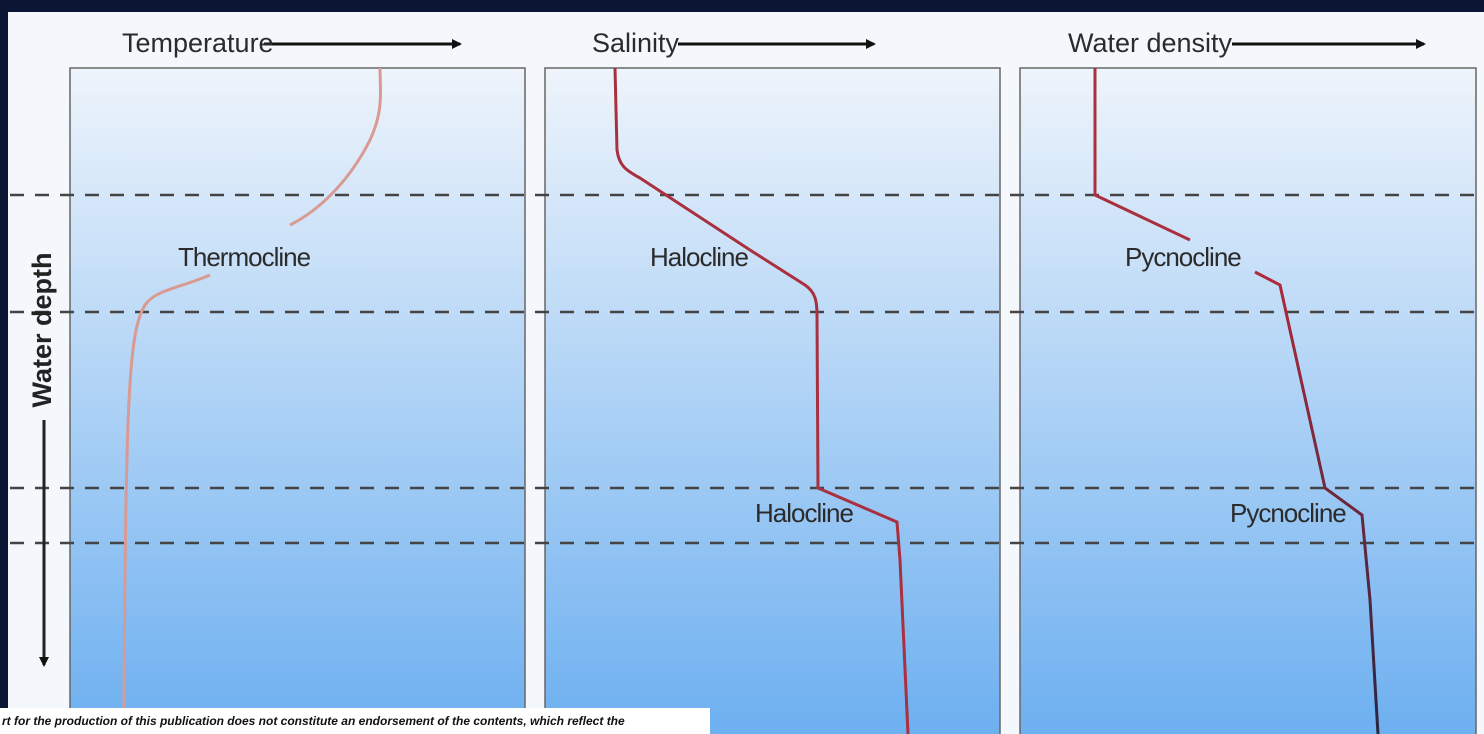  I want to click on panel-title: Temperature, so click(198, 43).